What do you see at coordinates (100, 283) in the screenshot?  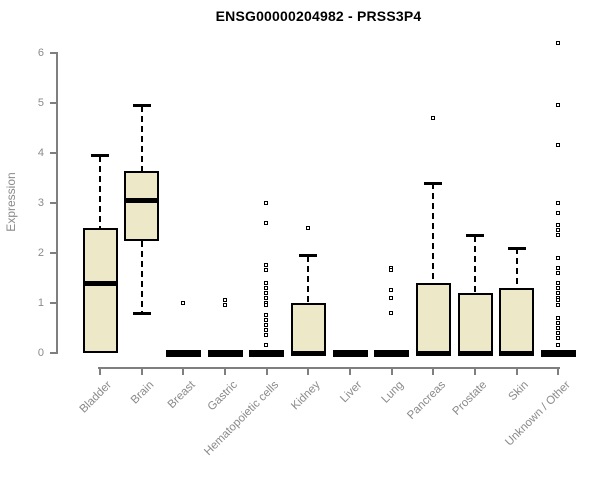 I see `boxplot-bladder-median` at bounding box center [100, 283].